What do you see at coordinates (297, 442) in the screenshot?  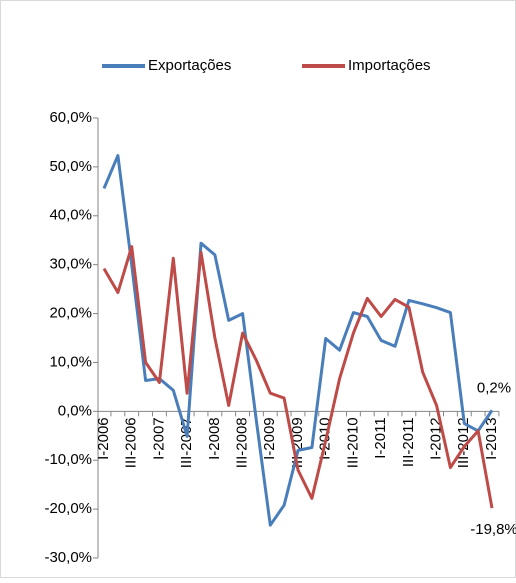 I see `x-tick-label: III-2009` at bounding box center [297, 442].